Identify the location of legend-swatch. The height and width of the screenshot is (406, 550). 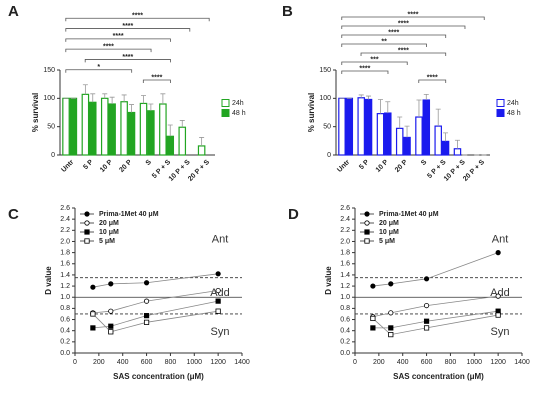
(500, 113).